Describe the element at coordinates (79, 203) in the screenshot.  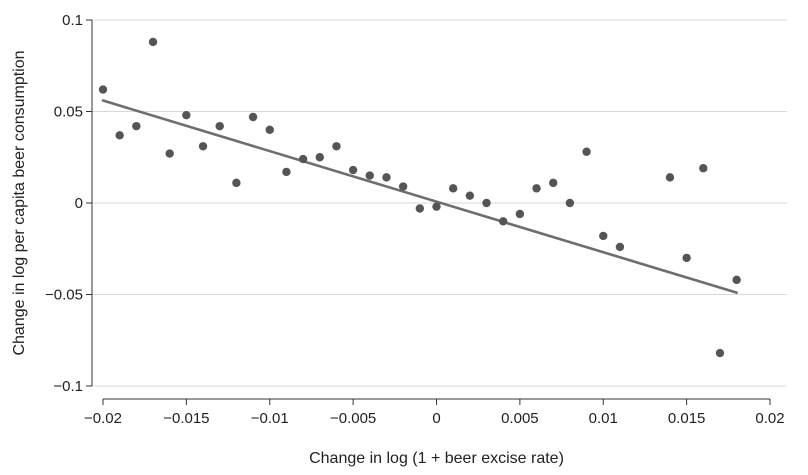
I see `y-tick-label: 0` at that location.